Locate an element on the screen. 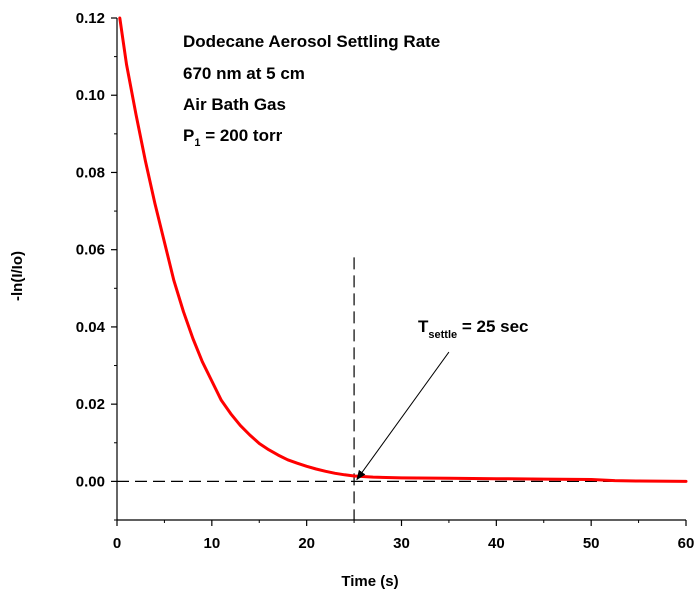  y-tick-label: 0.02 is located at coordinates (90, 404).